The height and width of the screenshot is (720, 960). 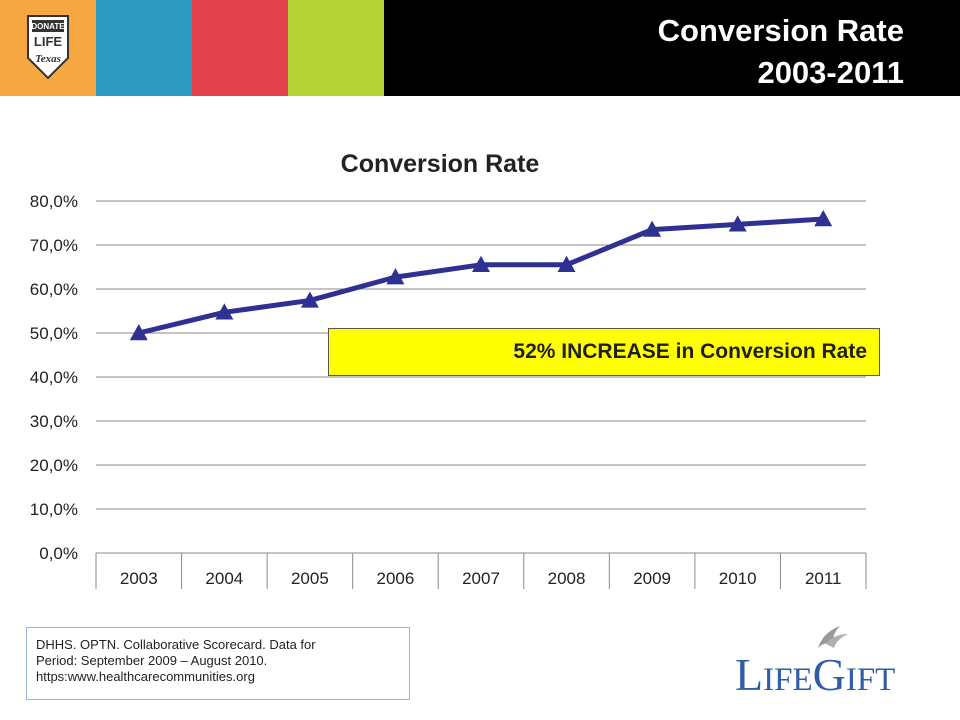 What do you see at coordinates (144, 48) in the screenshot?
I see `header-color-block-blue` at bounding box center [144, 48].